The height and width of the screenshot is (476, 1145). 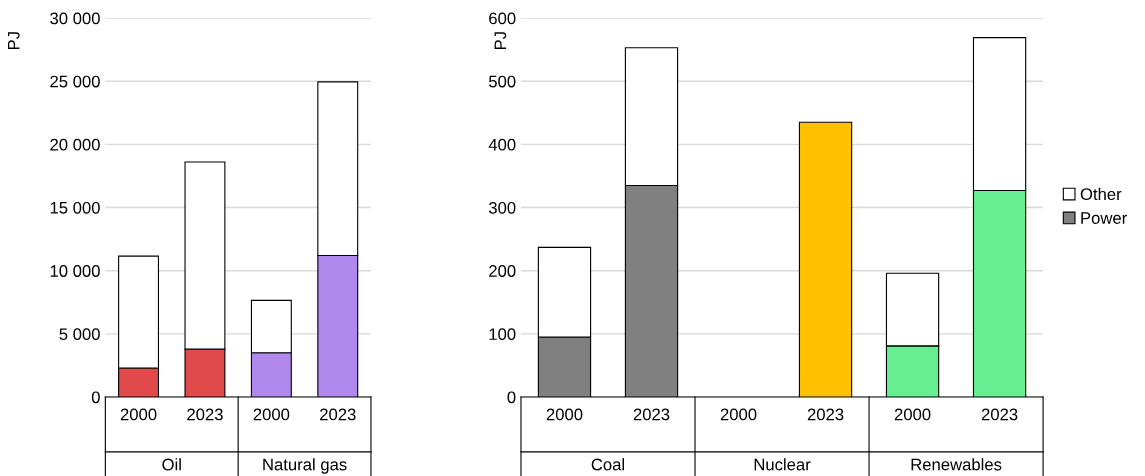 What do you see at coordinates (956, 464) in the screenshot?
I see `text: Renewables` at bounding box center [956, 464].